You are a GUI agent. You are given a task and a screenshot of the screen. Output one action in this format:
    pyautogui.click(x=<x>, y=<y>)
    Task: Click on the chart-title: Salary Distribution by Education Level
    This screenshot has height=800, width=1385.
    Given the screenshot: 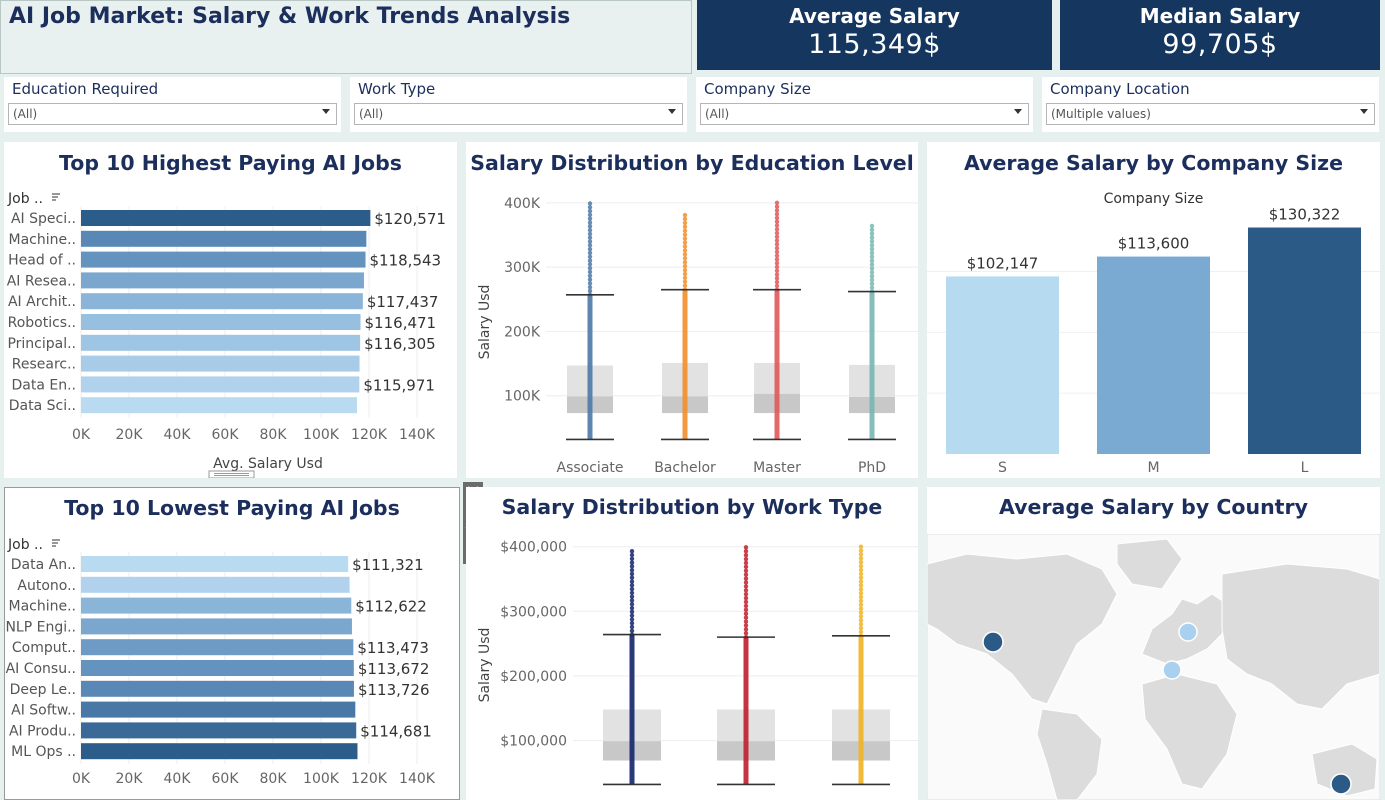 What is the action you would take?
    pyautogui.click(x=692, y=163)
    